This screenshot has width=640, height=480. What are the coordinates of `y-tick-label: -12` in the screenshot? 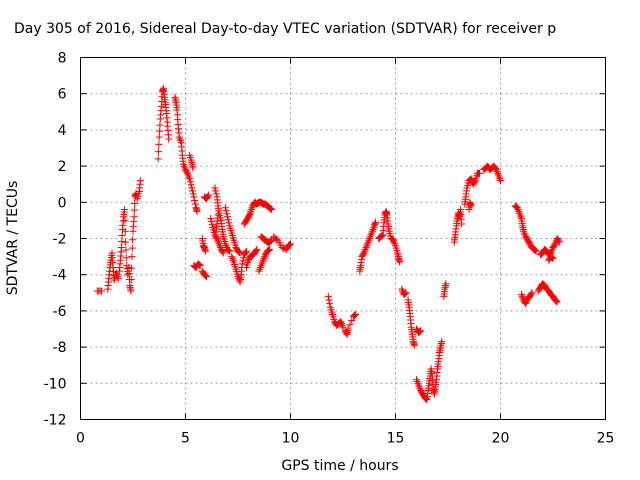 It's located at (55, 421).